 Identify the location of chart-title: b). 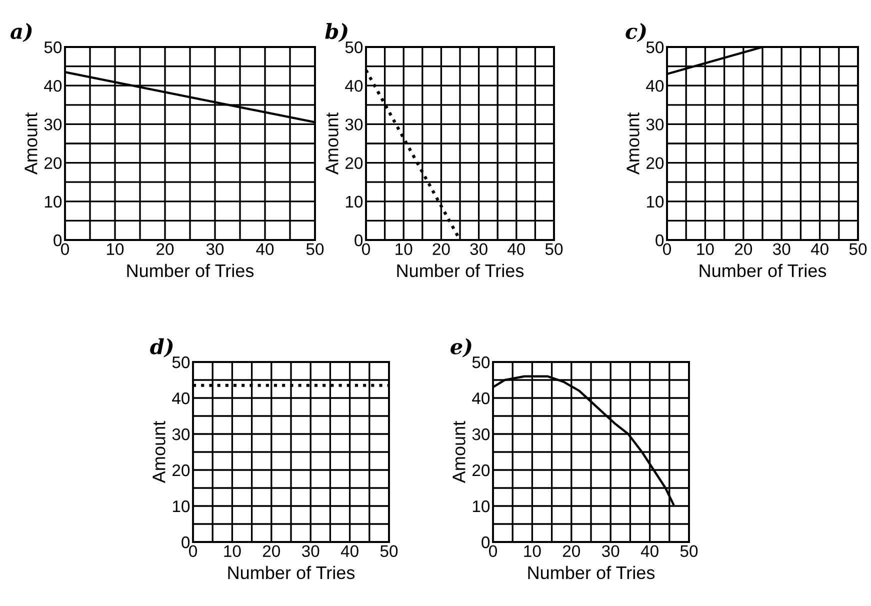
(336, 32).